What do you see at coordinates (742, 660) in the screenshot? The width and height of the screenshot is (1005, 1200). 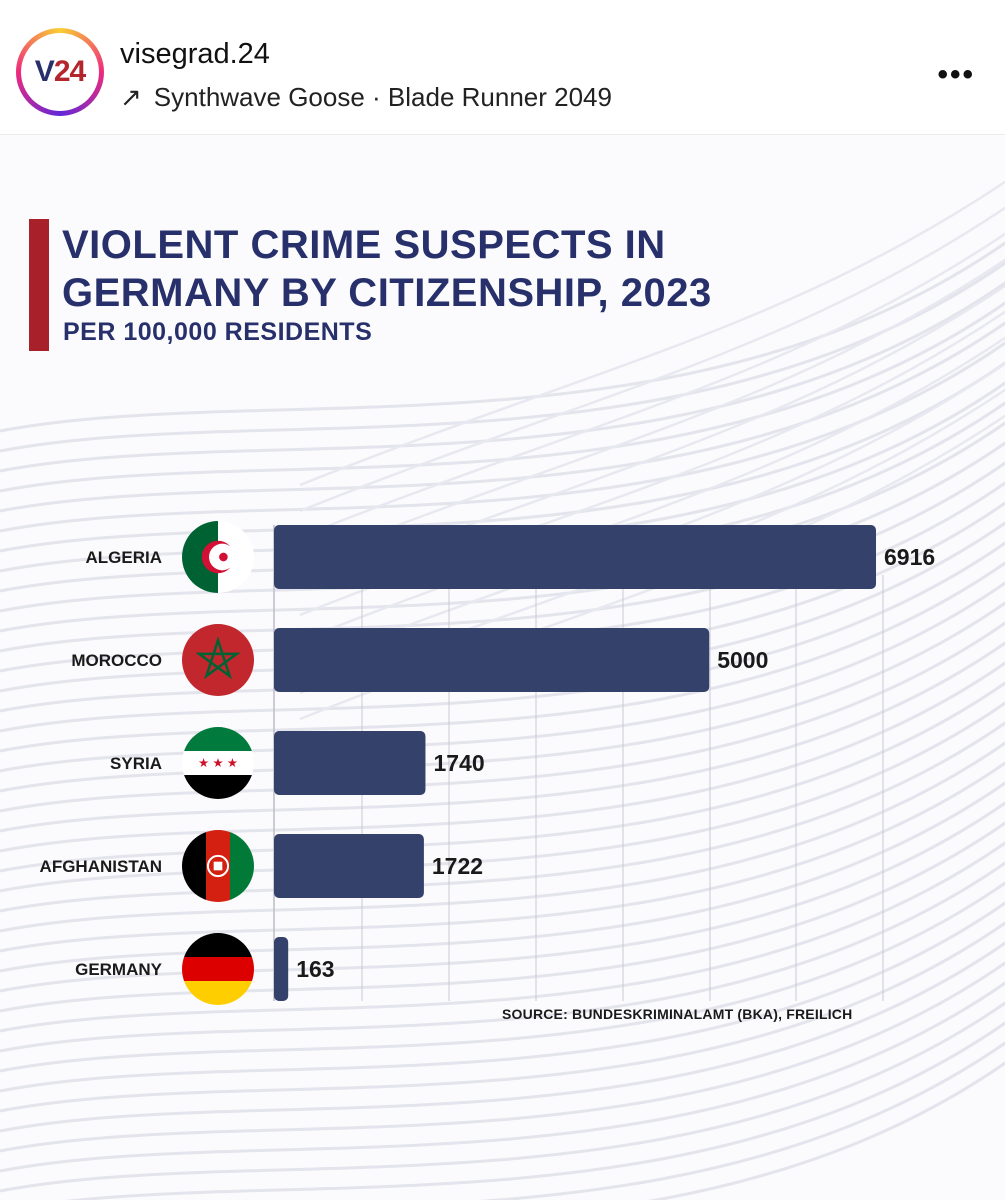 I see `value-label: 5000` at bounding box center [742, 660].